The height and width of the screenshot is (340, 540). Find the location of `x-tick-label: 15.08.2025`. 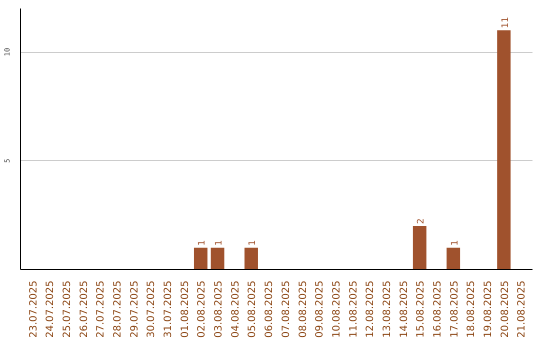

x-tick-label: 15.08.2025 is located at coordinates (421, 309).